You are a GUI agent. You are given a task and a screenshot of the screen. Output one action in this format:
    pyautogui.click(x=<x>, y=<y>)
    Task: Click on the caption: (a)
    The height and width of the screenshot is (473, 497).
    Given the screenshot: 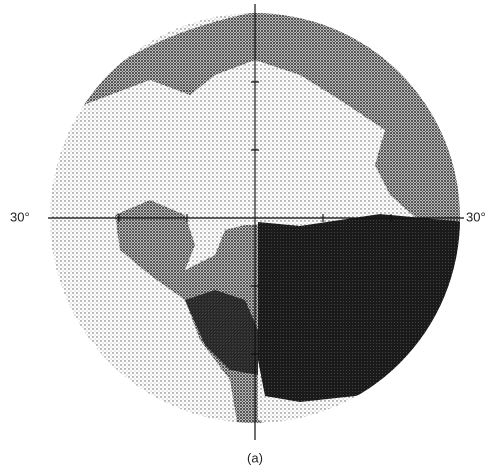 What is the action you would take?
    pyautogui.click(x=255, y=457)
    